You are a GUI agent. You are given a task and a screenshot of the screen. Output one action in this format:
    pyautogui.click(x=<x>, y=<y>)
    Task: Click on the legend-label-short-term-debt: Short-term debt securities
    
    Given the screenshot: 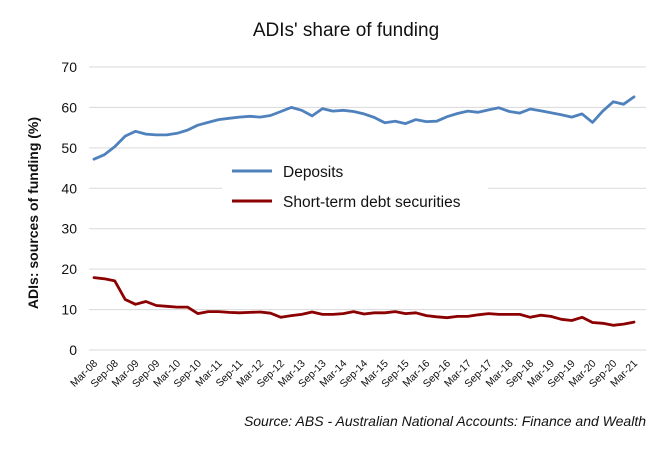 What is the action you would take?
    pyautogui.click(x=372, y=202)
    